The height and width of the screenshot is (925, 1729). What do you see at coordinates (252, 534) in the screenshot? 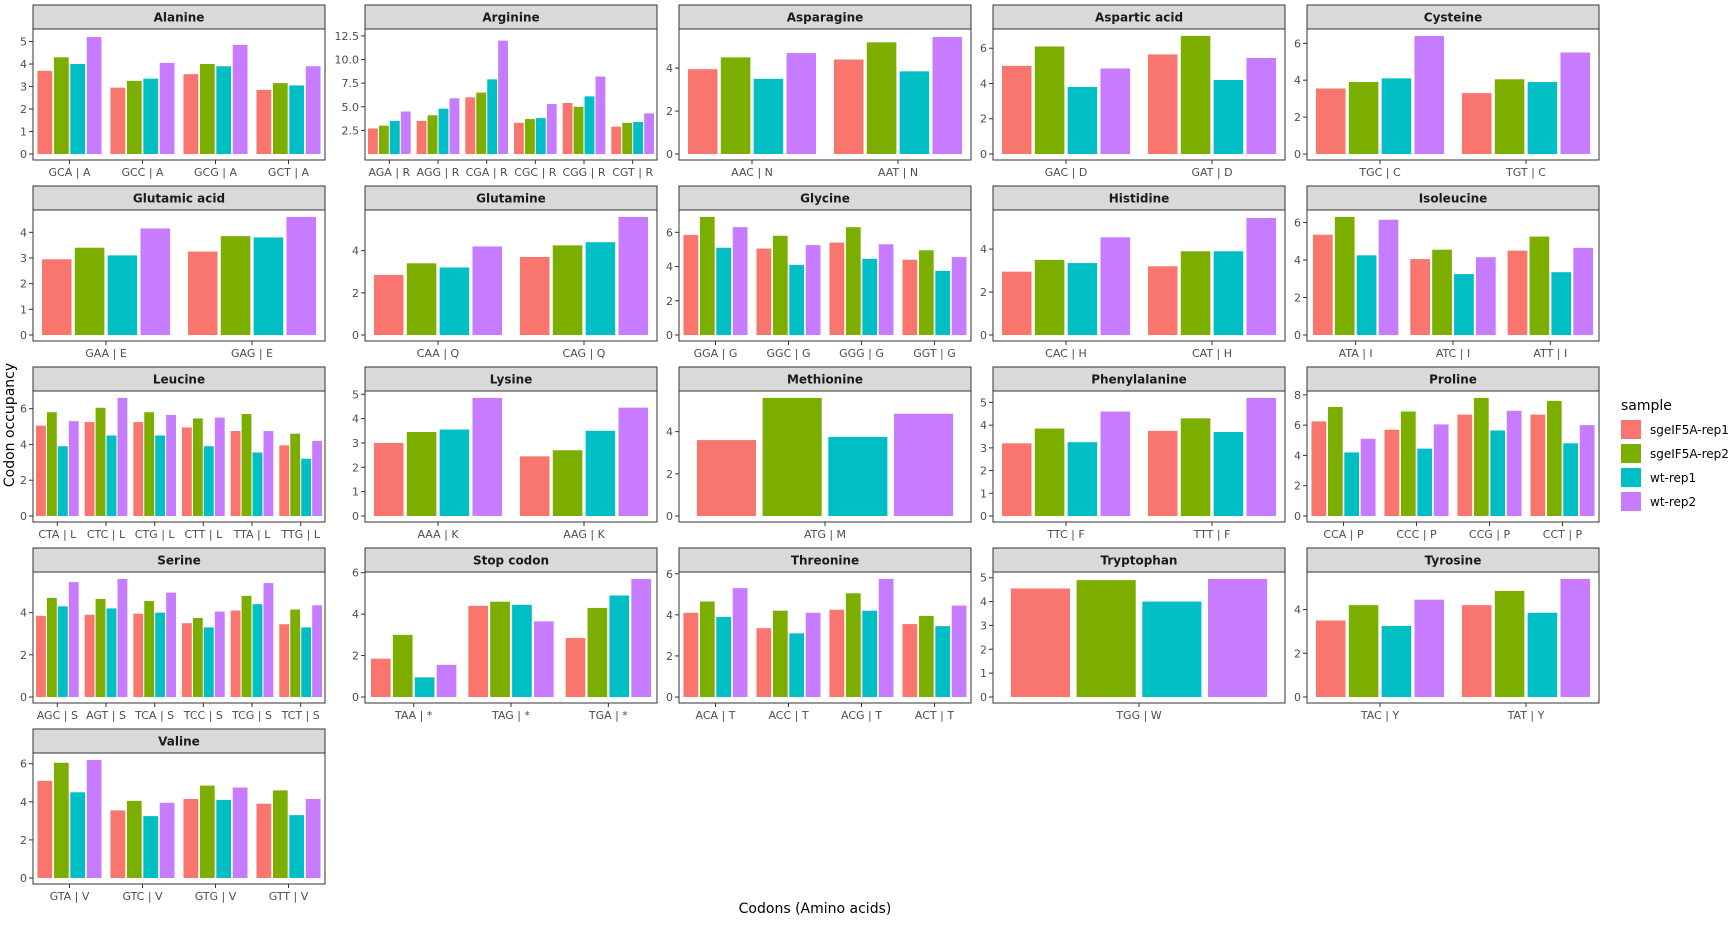
I see `x-tick-label: TTA | L` at bounding box center [252, 534].